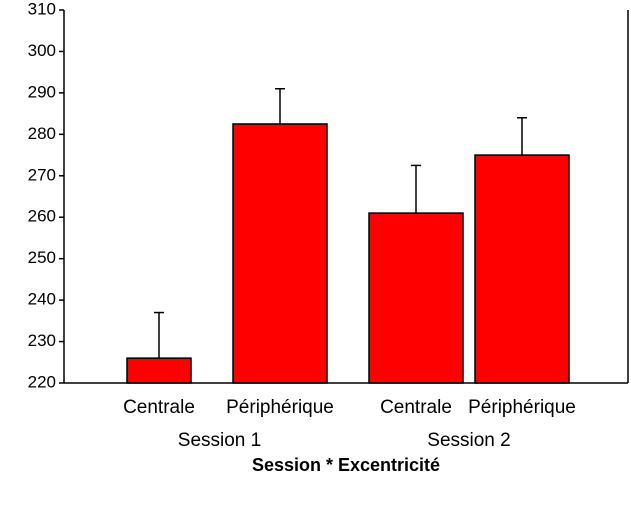 This screenshot has height=508, width=631. I want to click on y-tick-label: 270, so click(42, 174).